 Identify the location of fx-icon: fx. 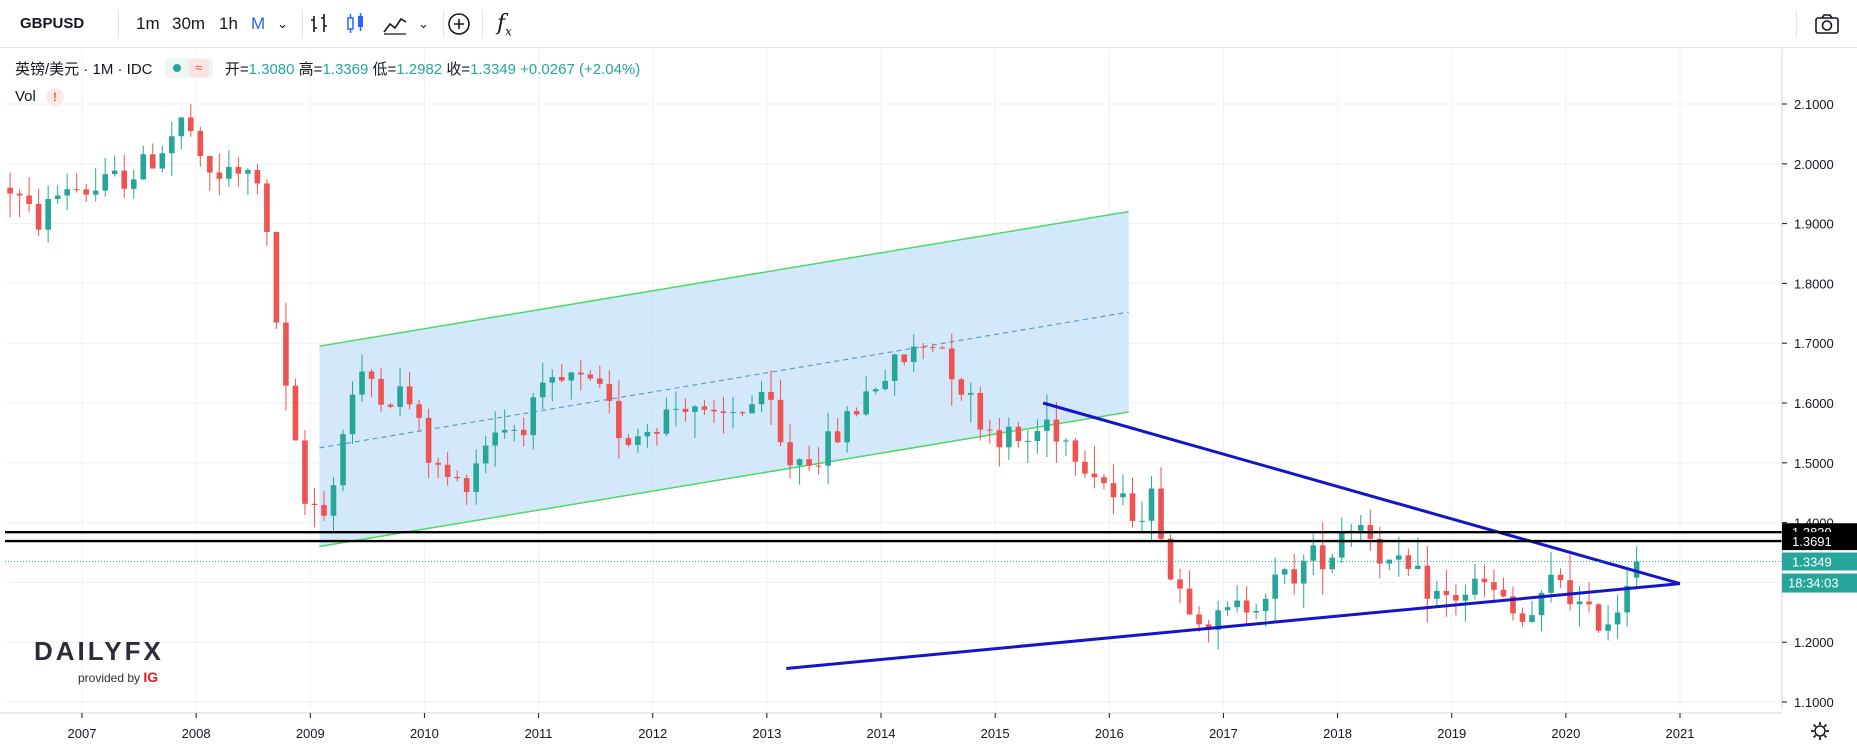
(504, 25).